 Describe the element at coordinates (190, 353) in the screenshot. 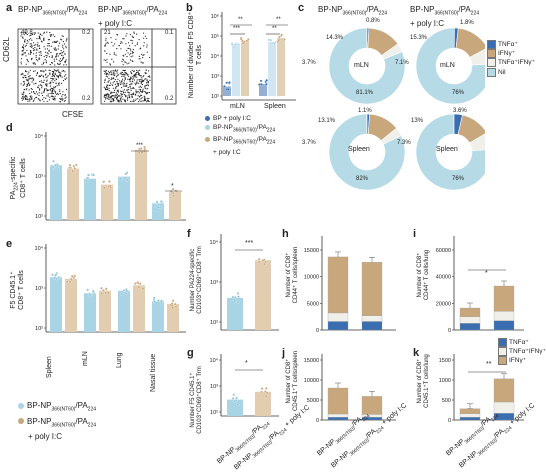

I see `panel-label-g: g` at that location.